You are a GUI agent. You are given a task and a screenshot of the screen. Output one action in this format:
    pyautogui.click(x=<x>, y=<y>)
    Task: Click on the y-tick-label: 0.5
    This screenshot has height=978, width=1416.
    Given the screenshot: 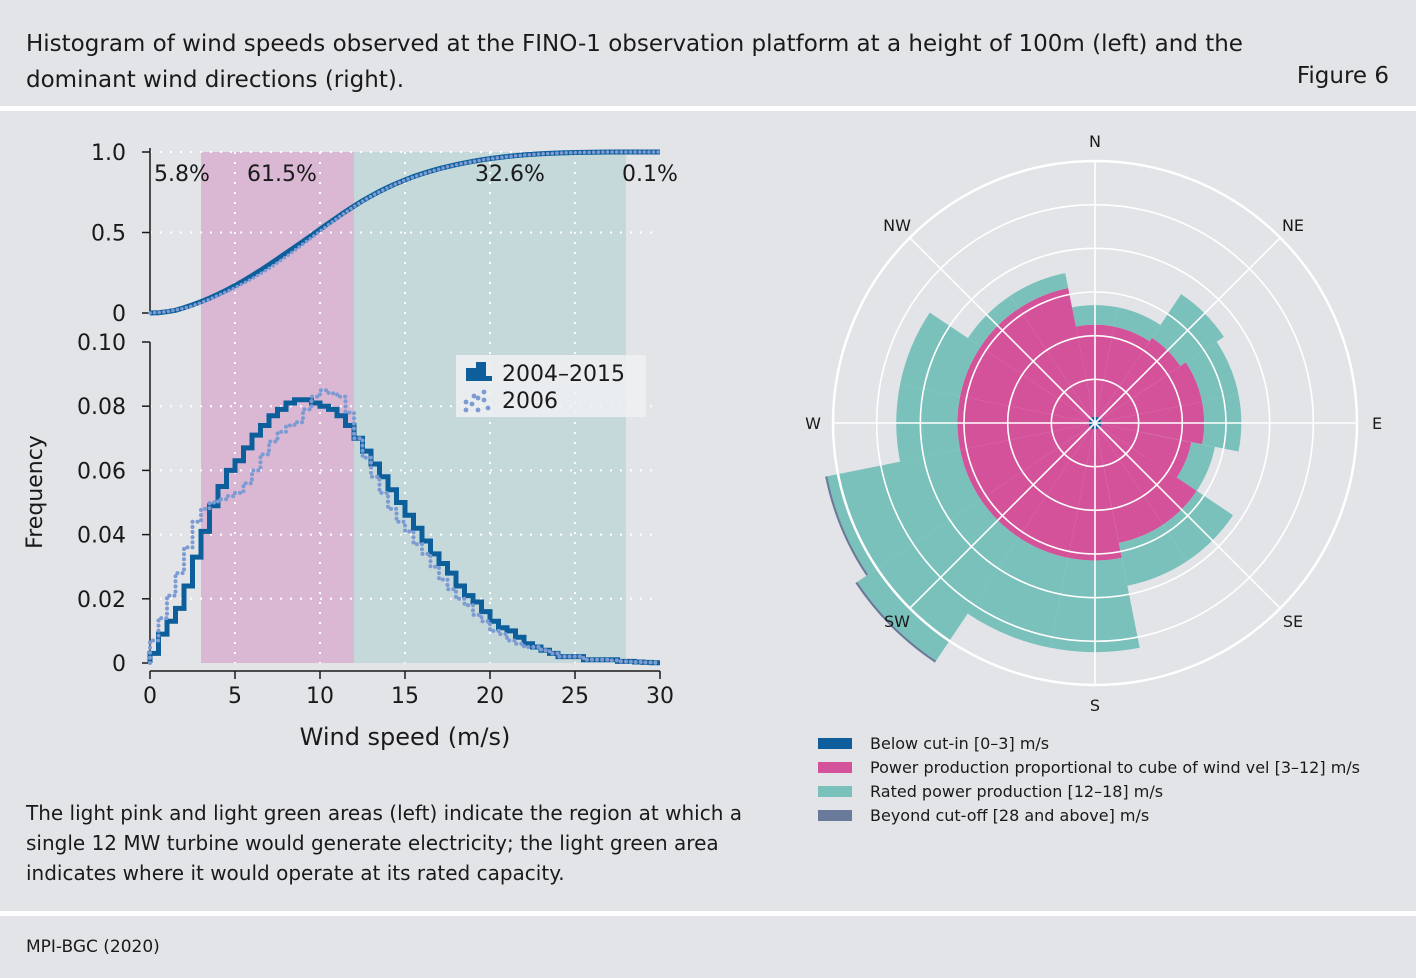 What is the action you would take?
    pyautogui.click(x=108, y=234)
    